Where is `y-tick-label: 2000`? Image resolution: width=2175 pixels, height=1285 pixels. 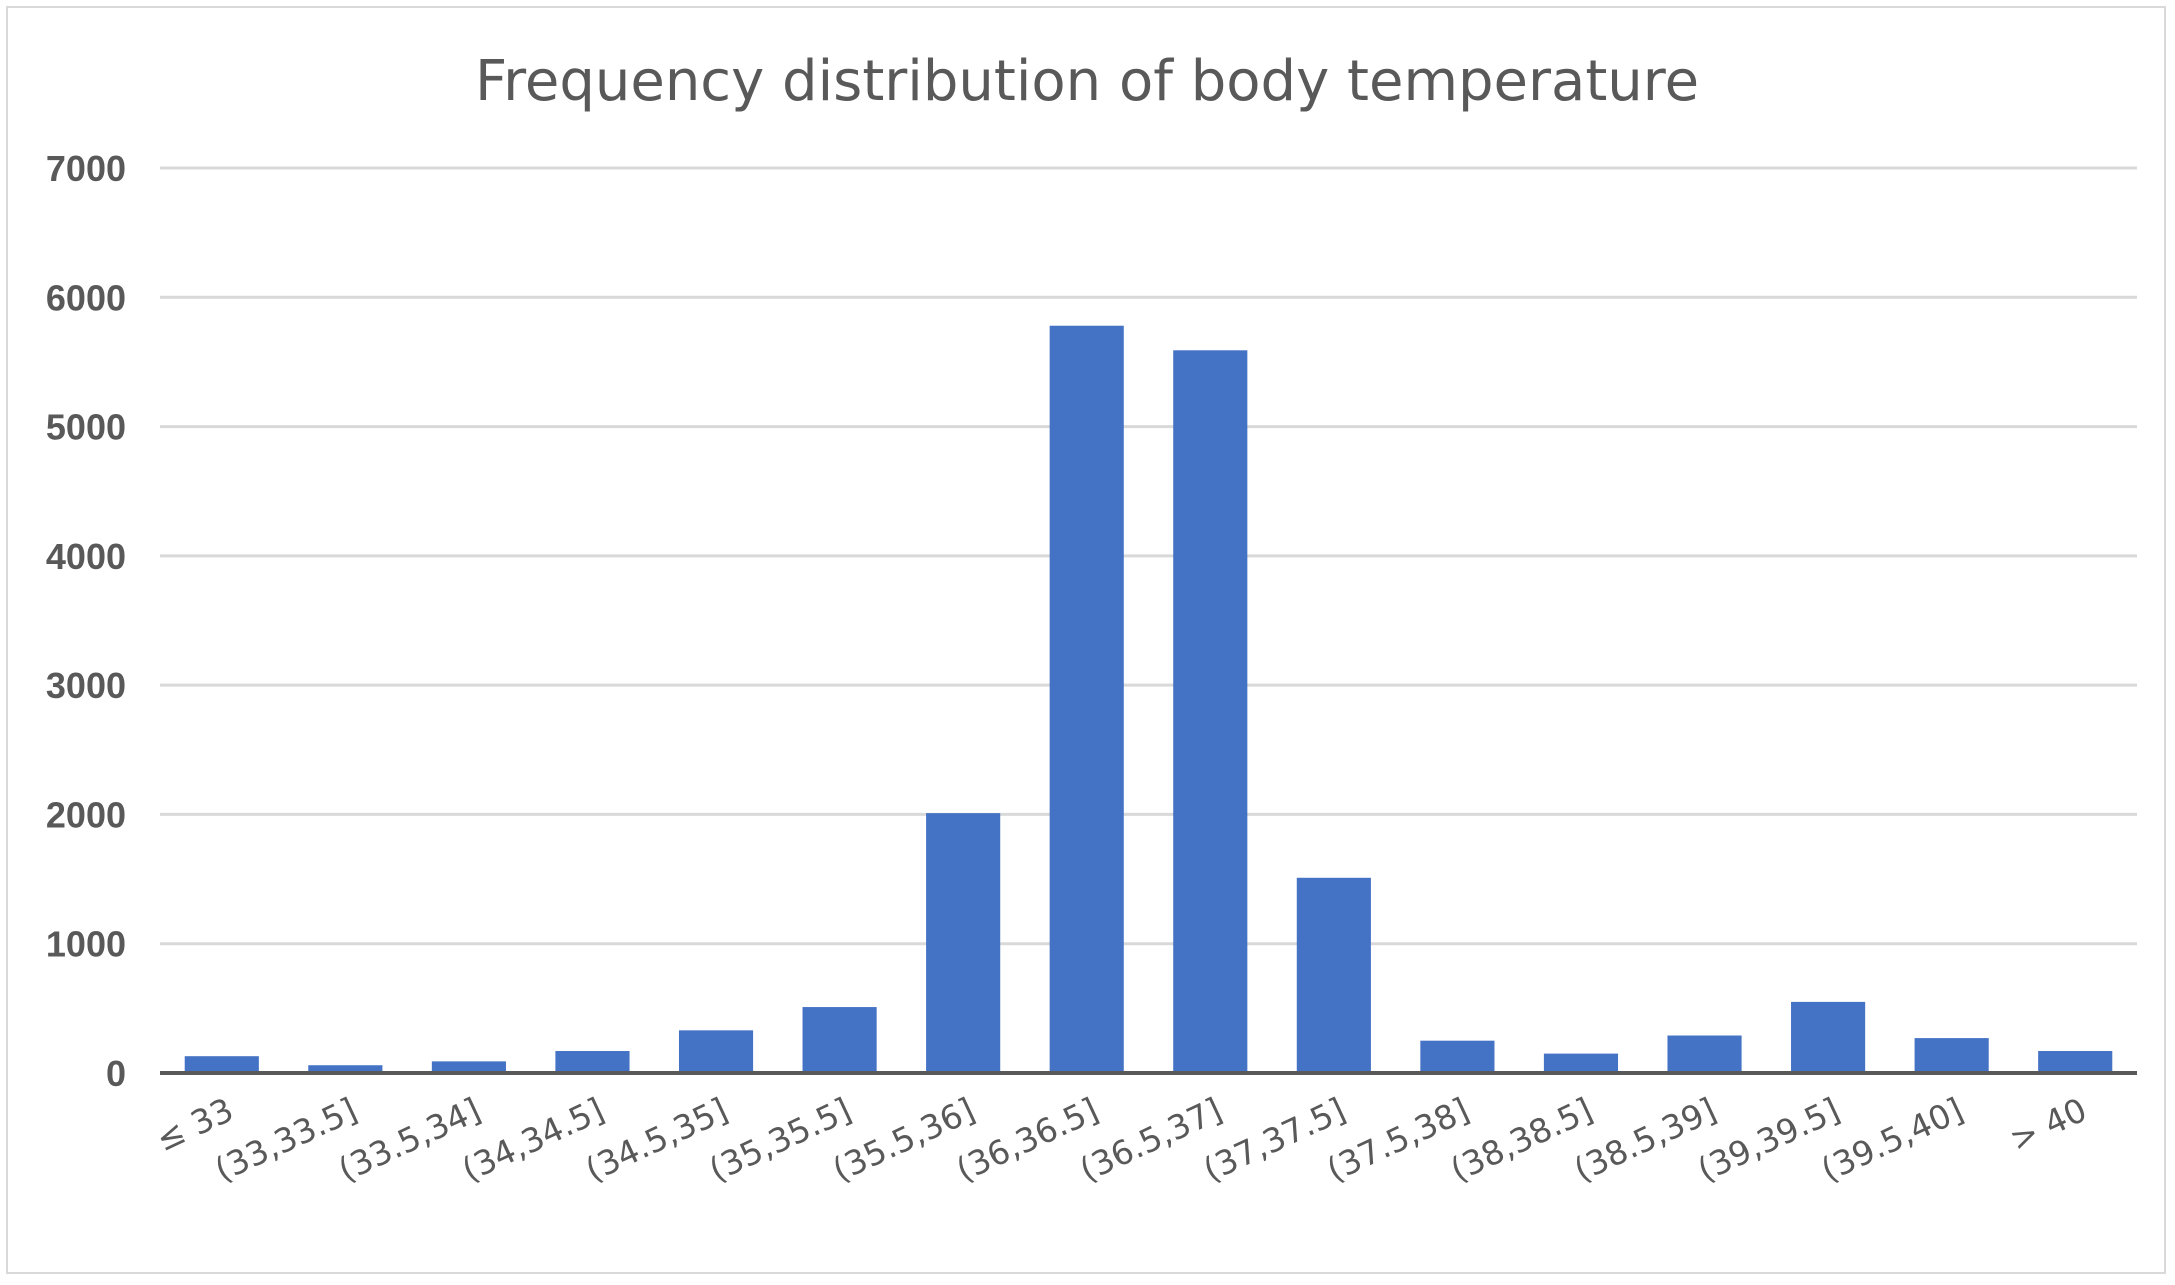 y-tick-label: 2000 is located at coordinates (86, 814).